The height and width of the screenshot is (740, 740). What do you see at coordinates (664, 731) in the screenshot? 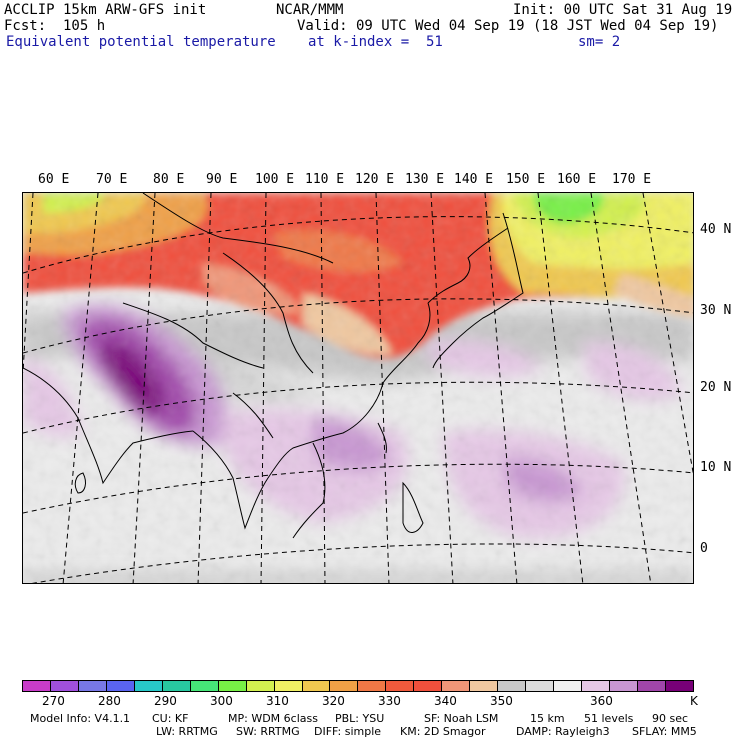
I see `sflay-scheme: SFLAY: MM5` at bounding box center [664, 731].